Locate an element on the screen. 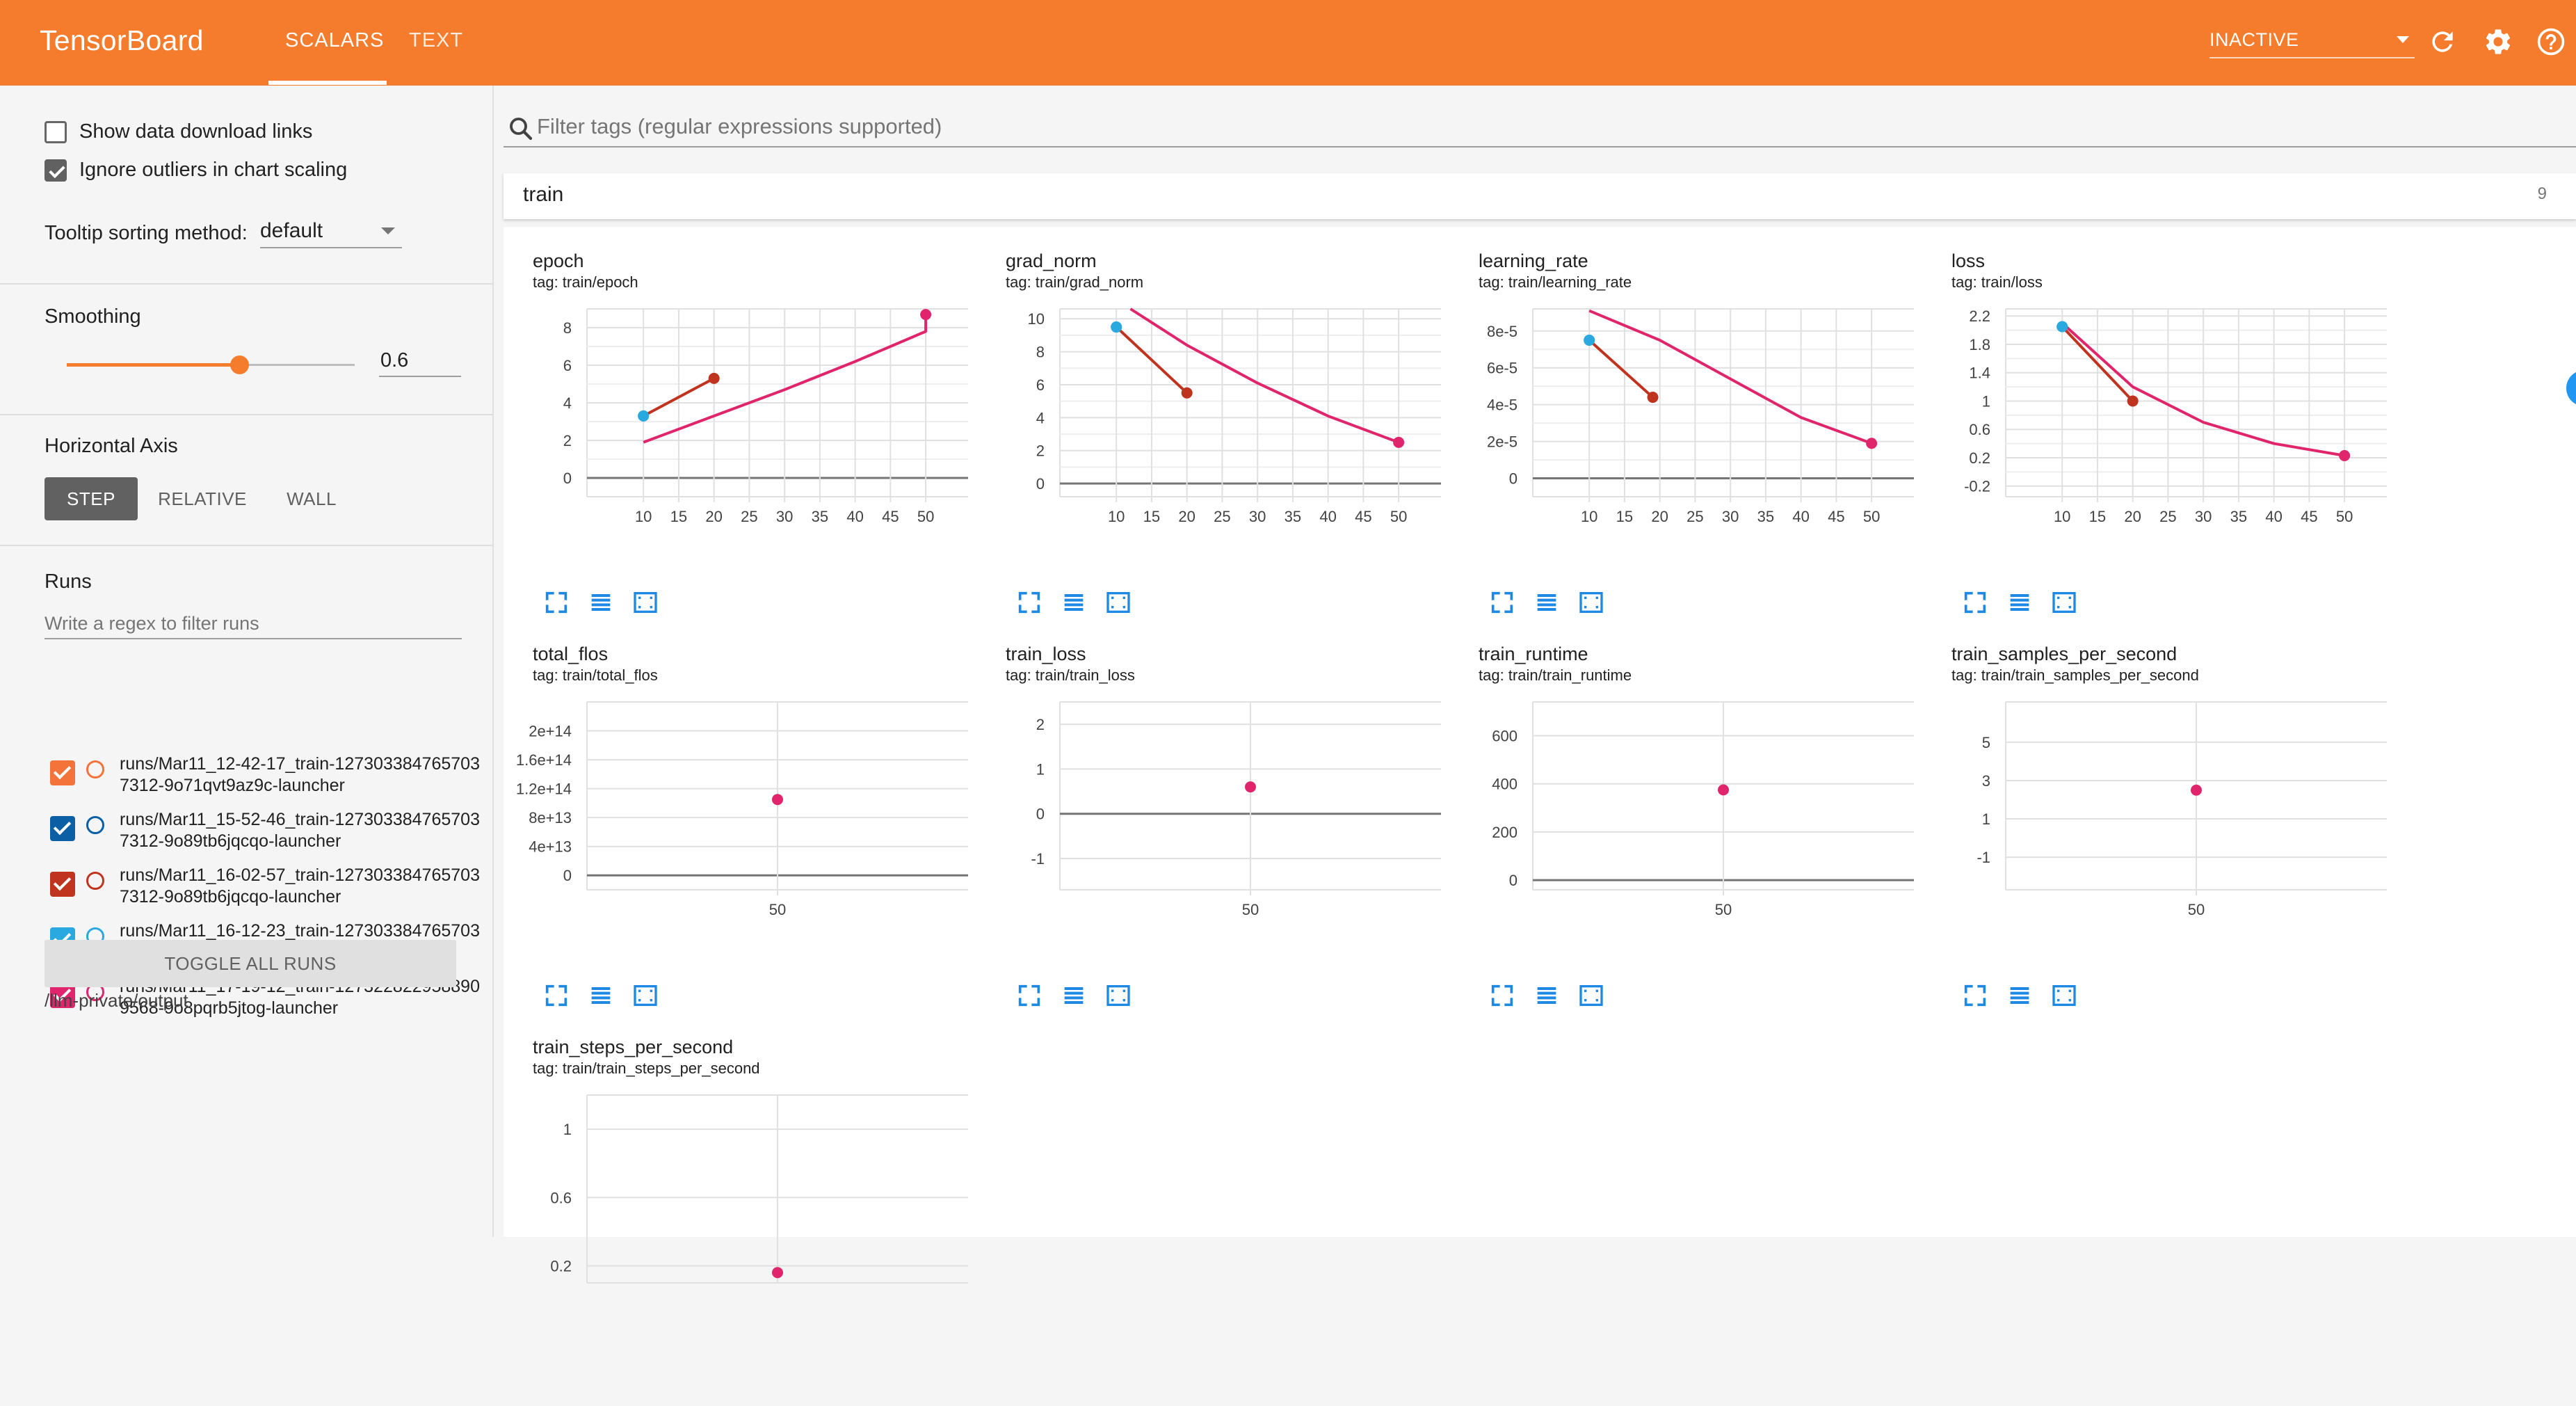 This screenshot has height=1406, width=2576. toggle-all-runs-button: TOGGLE ALL RUNS is located at coordinates (251, 963).